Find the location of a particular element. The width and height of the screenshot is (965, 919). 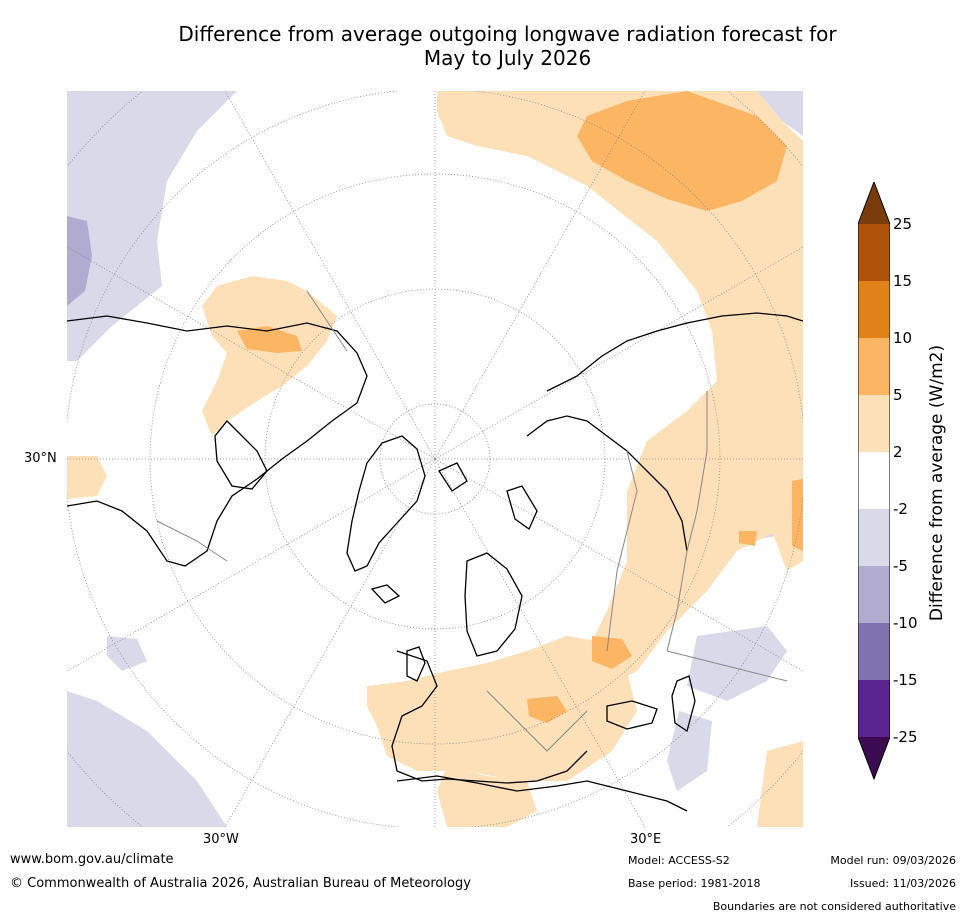

orange-region-canada is located at coordinates (269, 339).